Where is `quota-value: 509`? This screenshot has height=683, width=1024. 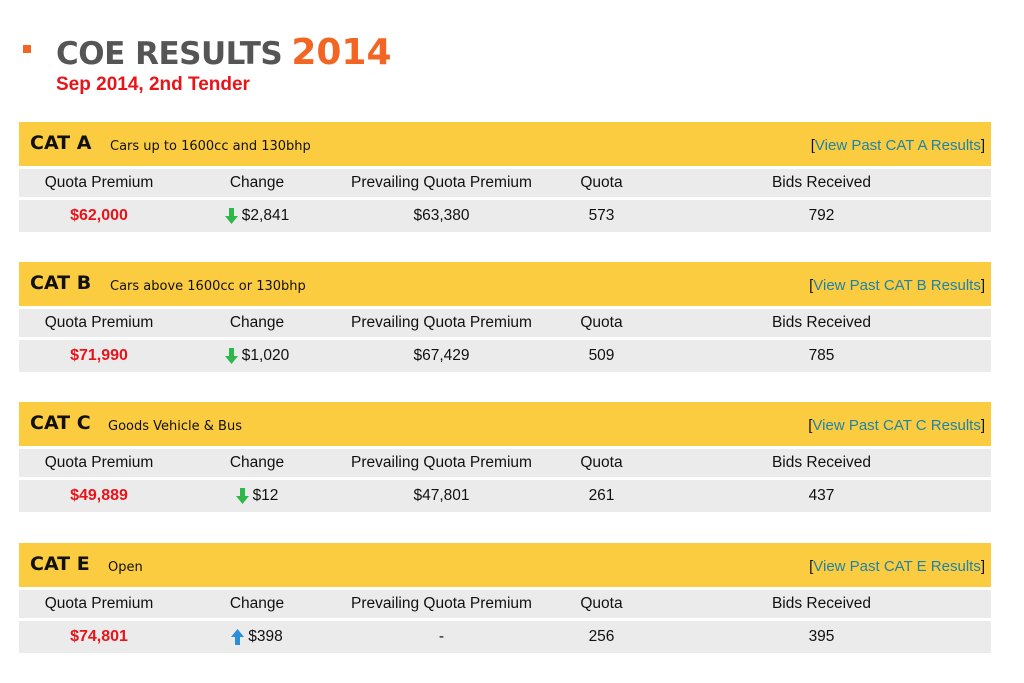
quota-value: 509 is located at coordinates (601, 355).